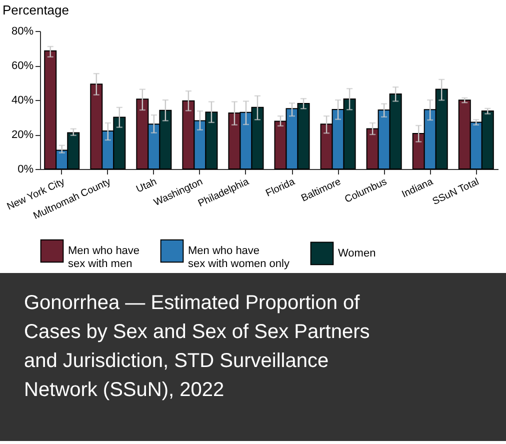 The image size is (506, 444). I want to click on y-tick-label: 60%, so click(22, 66).